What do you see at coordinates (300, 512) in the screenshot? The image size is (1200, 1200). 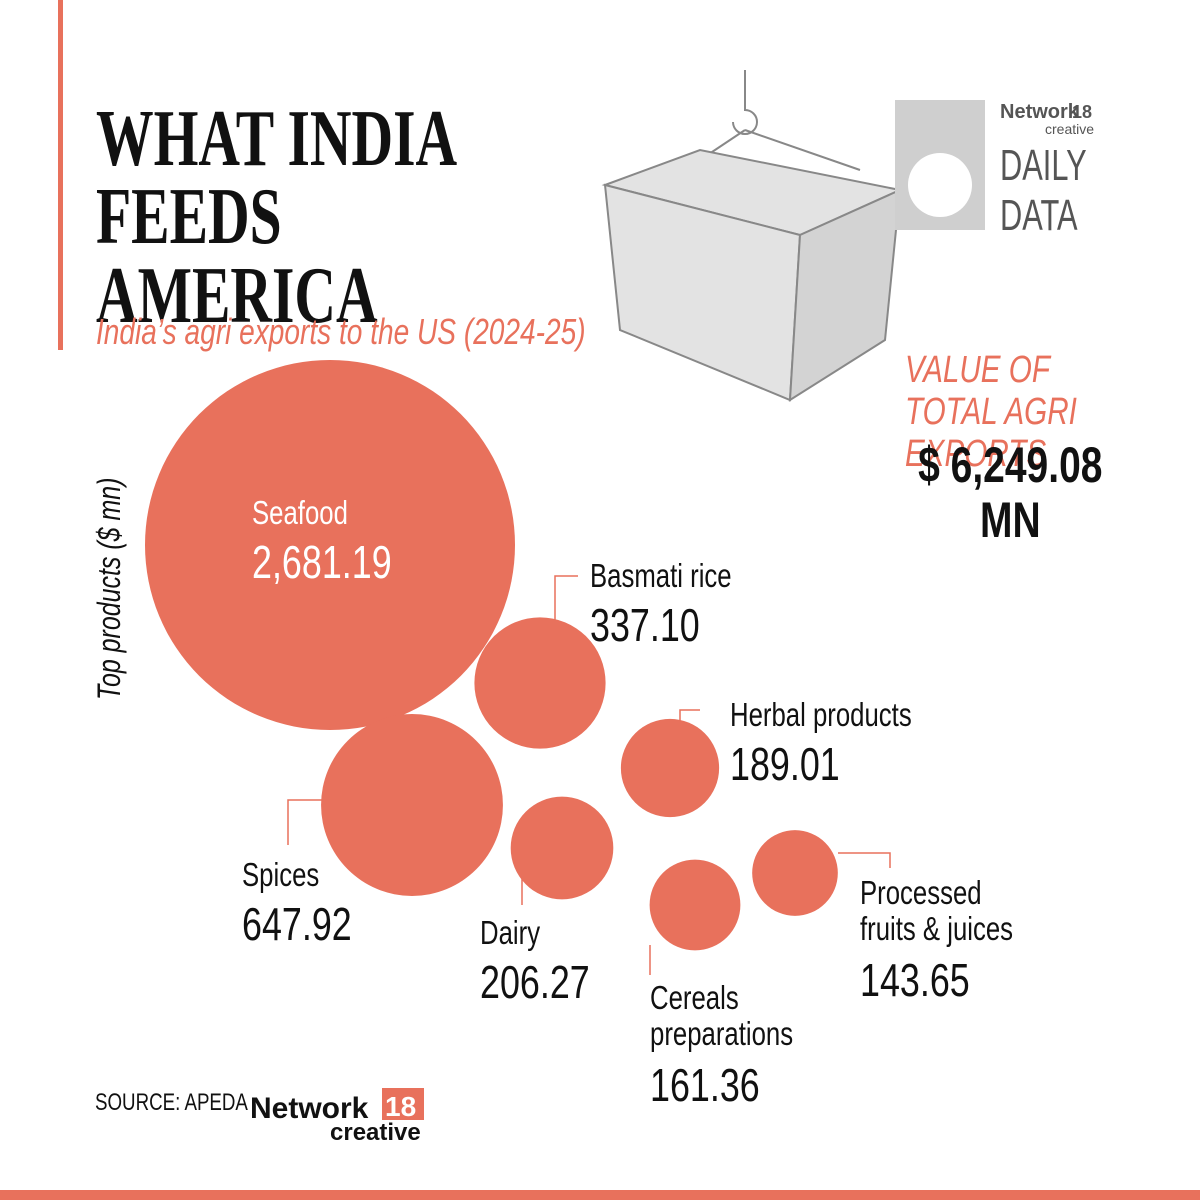 I see `category-label: Seafood` at bounding box center [300, 512].